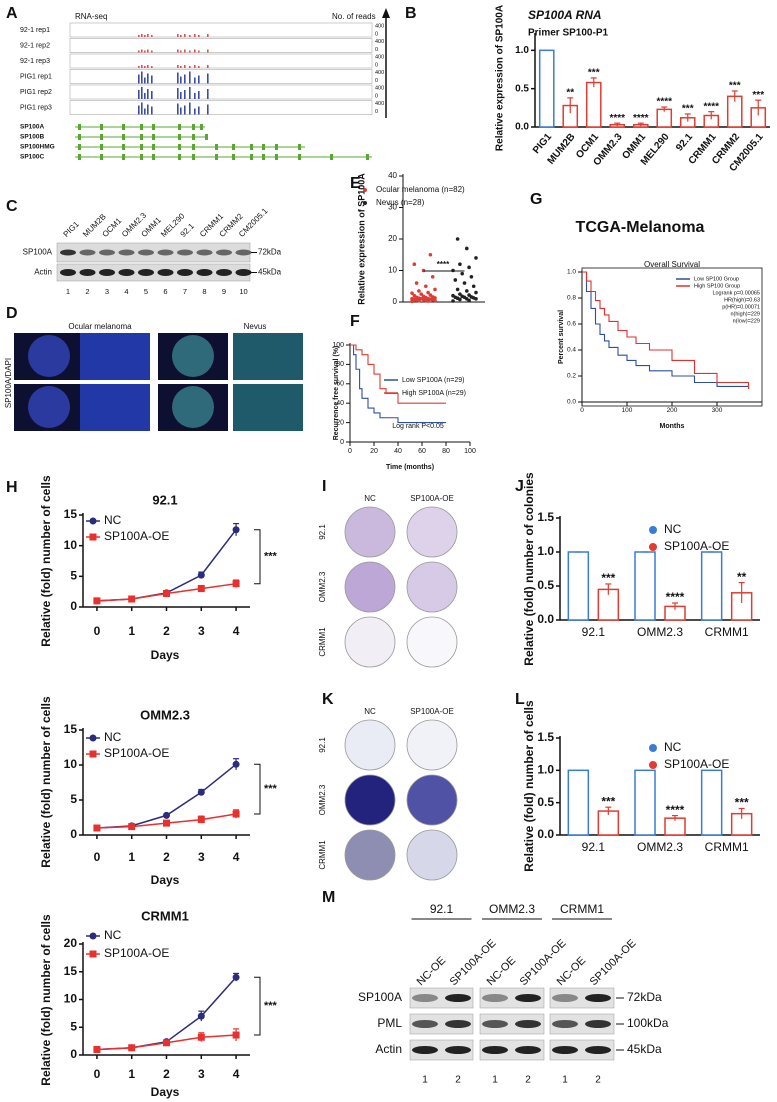 This screenshot has width=777, height=1102. I want to click on panel-letter: D, so click(12, 313).